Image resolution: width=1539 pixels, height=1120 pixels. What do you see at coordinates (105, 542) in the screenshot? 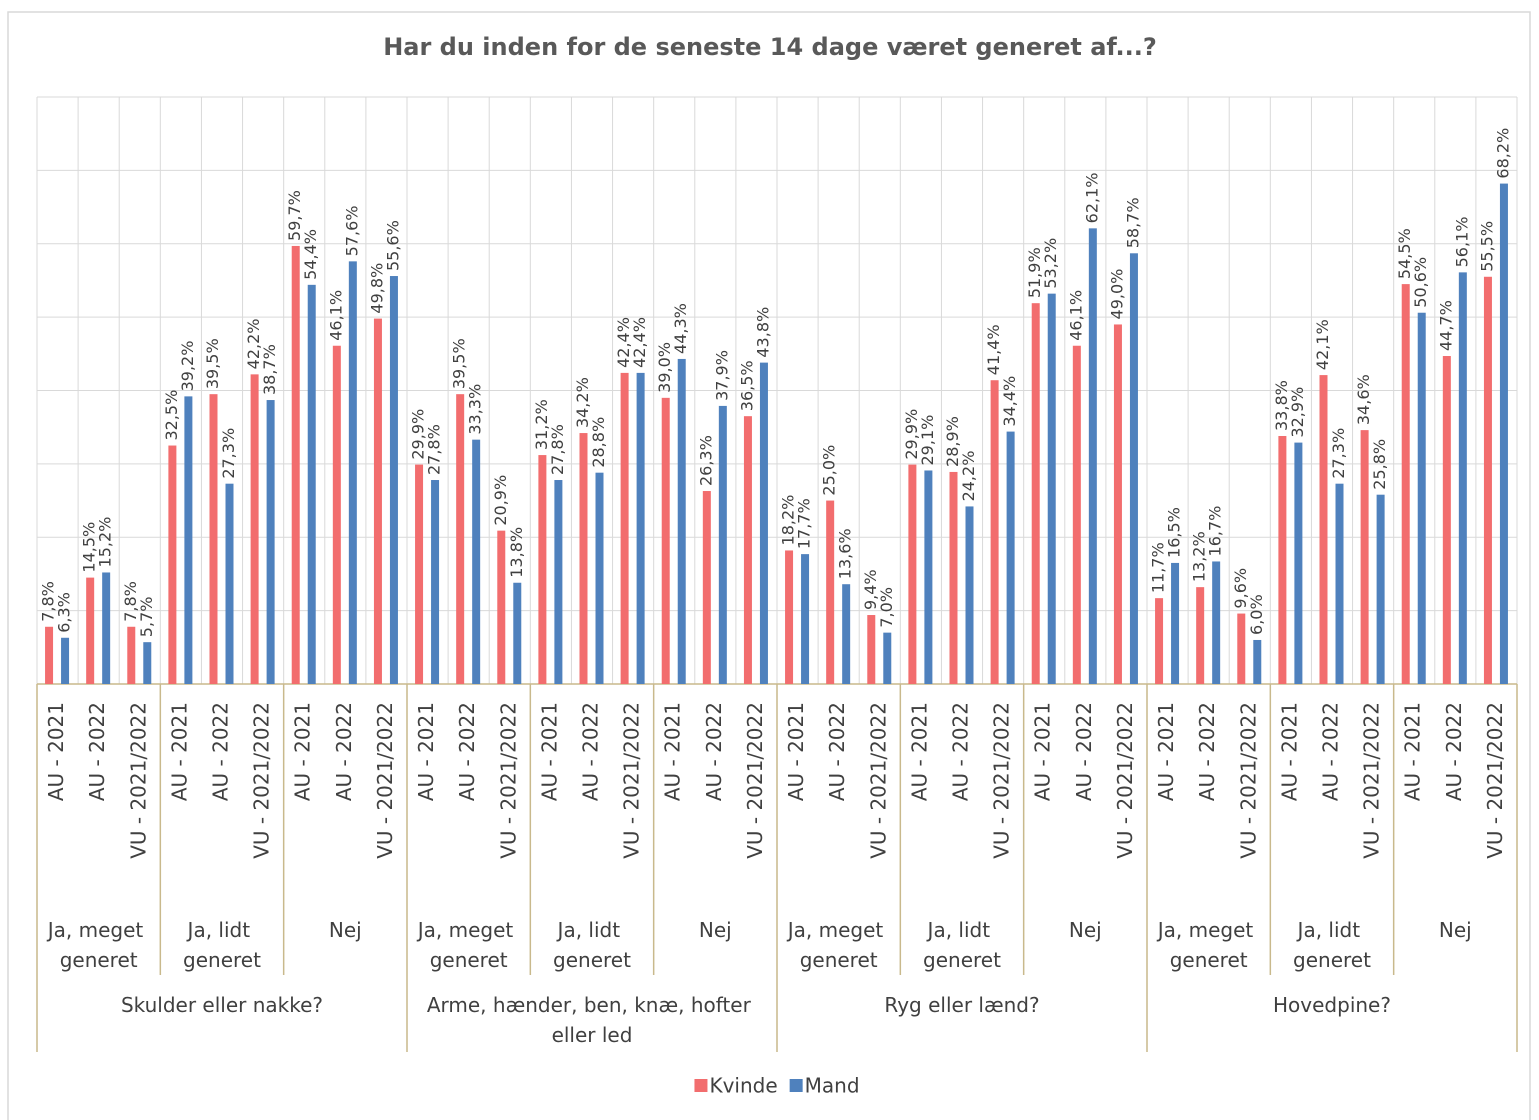
I see `value-label: 15,2%` at bounding box center [105, 542].